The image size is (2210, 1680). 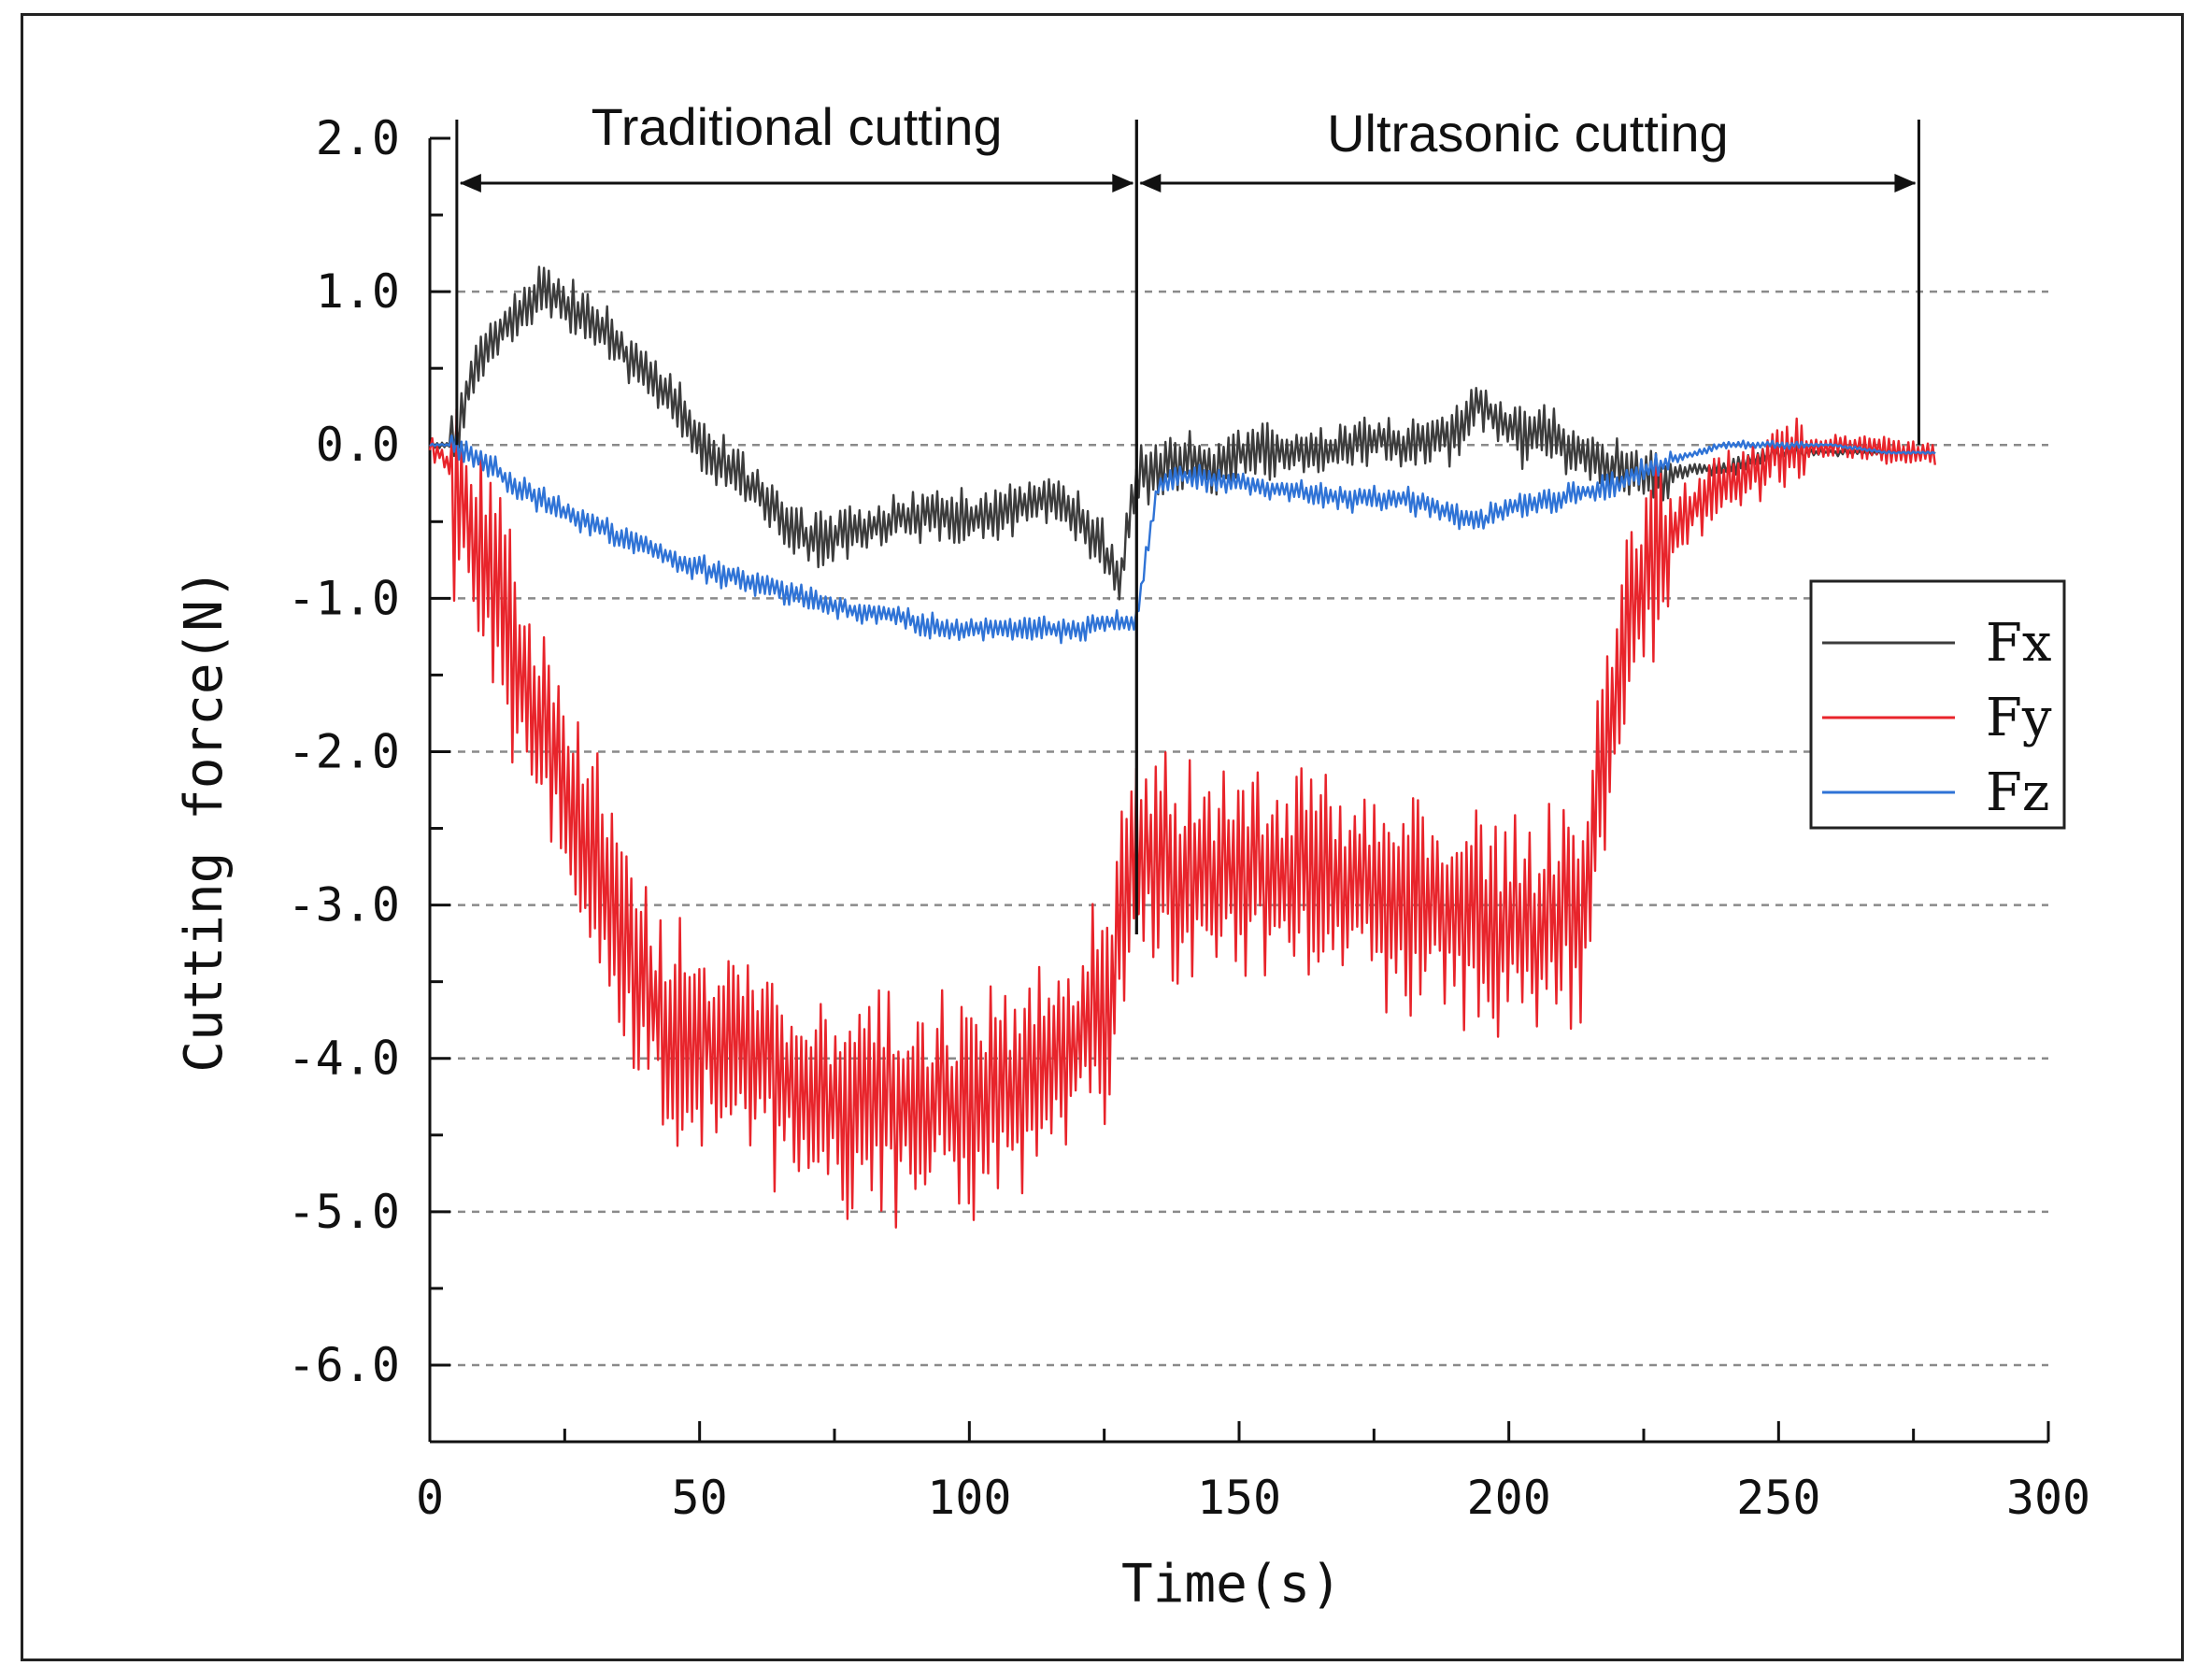 What do you see at coordinates (2018, 792) in the screenshot?
I see `legend-label-fz: Fz` at bounding box center [2018, 792].